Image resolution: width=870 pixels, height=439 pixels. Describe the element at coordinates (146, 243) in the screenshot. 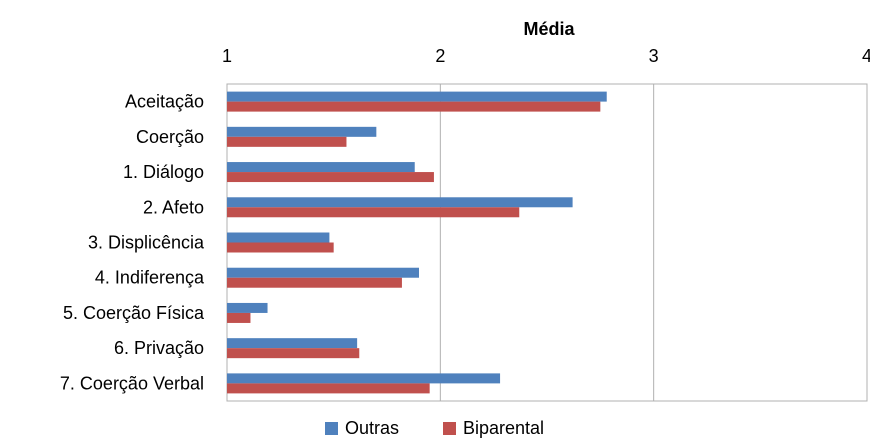

I see `category-label: 3. Displicência` at that location.